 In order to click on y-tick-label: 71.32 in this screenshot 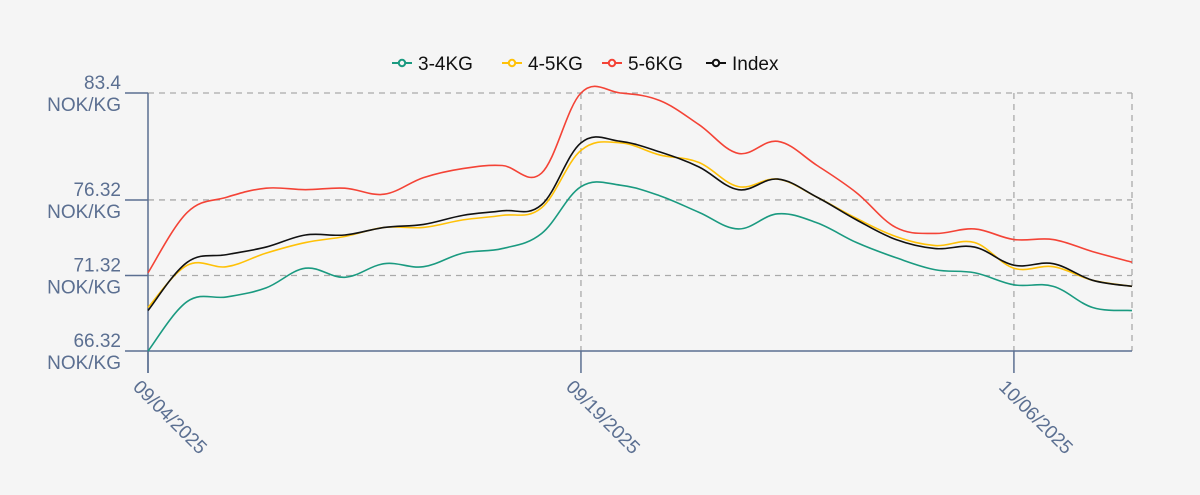, I will do `click(97, 265)`.